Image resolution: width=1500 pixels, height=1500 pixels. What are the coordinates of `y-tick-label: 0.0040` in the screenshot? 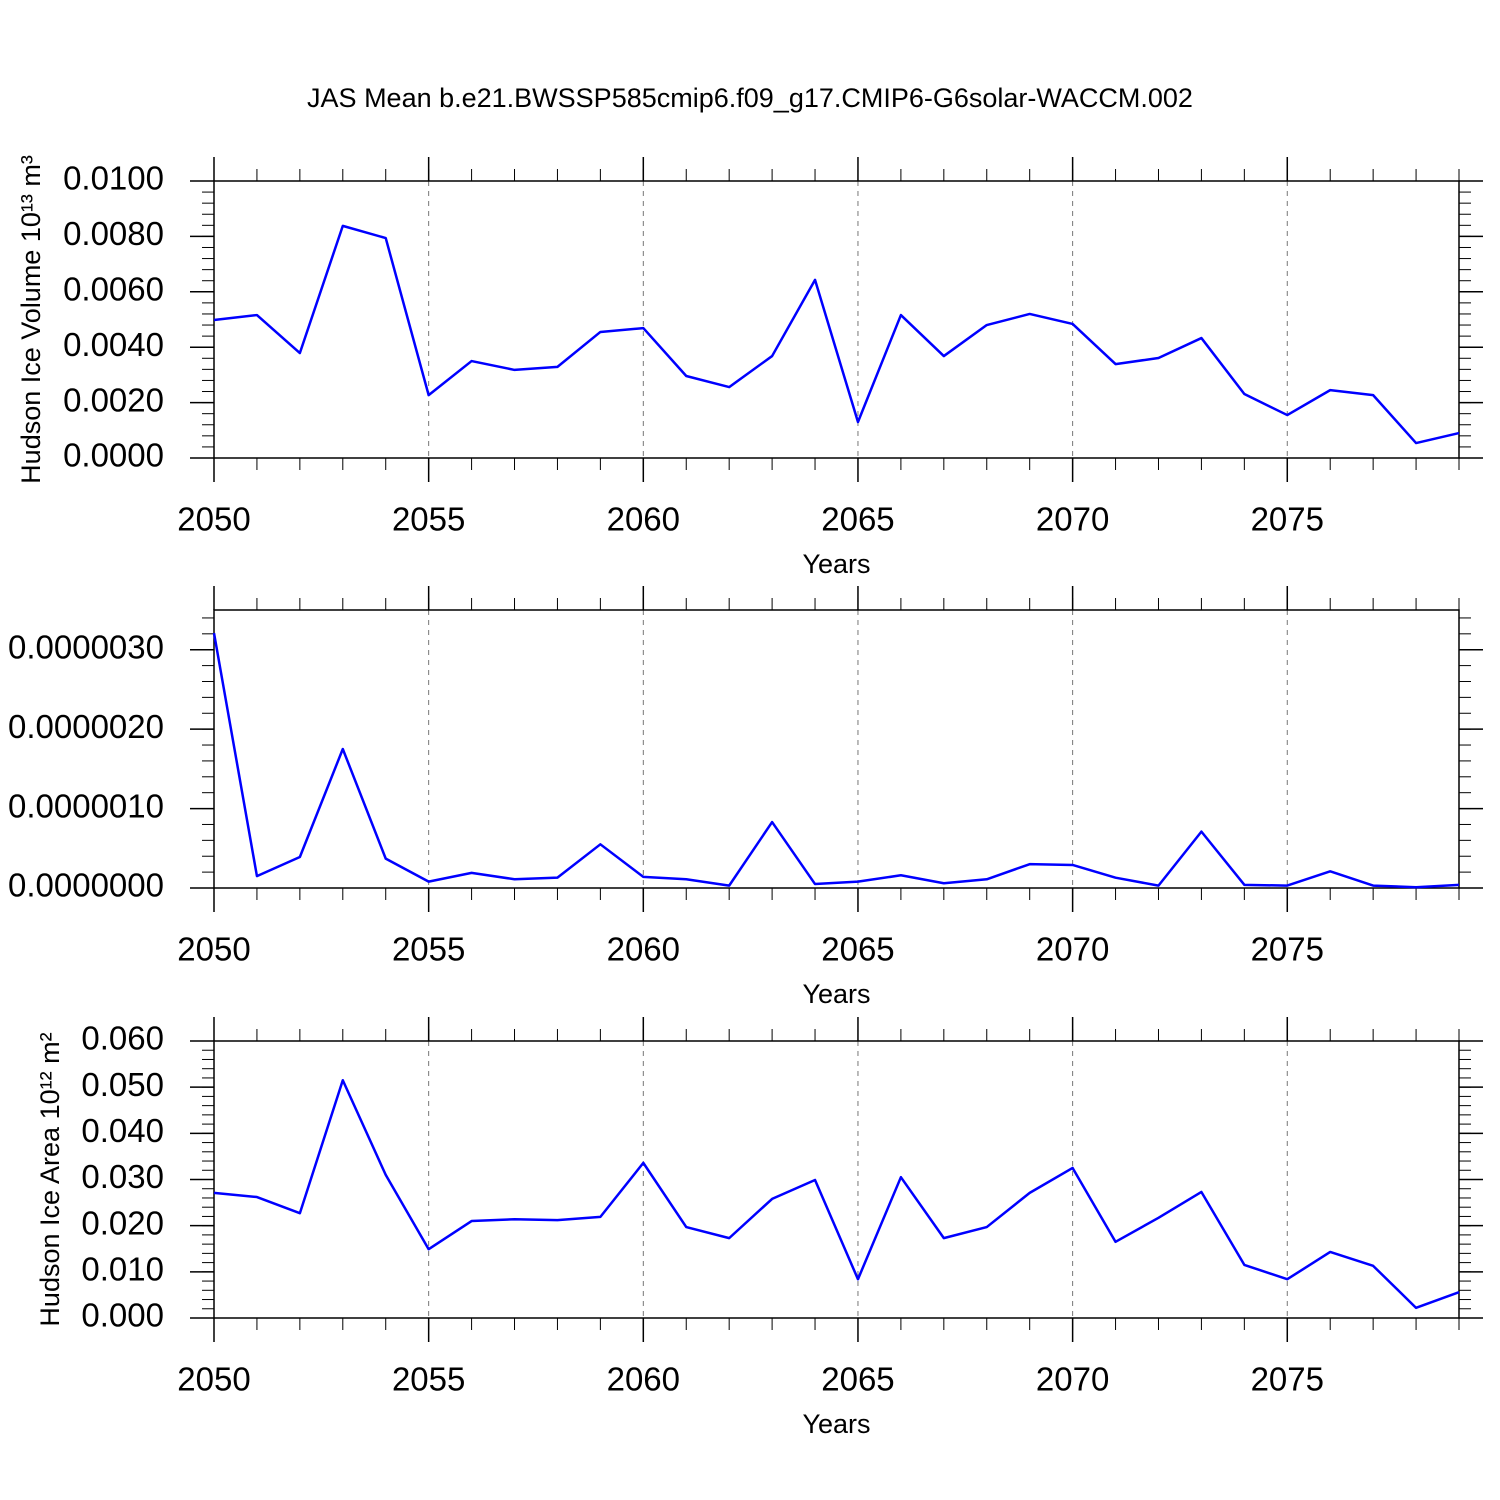 It's located at (113, 344).